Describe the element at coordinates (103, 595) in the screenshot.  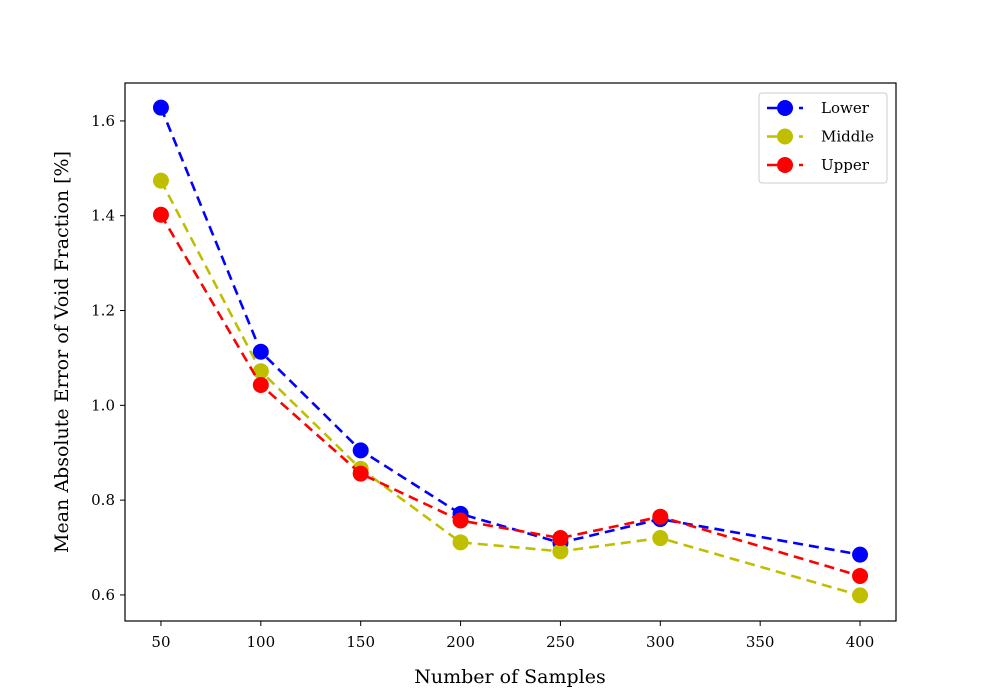
I see `y-tick-label: 0.6` at that location.